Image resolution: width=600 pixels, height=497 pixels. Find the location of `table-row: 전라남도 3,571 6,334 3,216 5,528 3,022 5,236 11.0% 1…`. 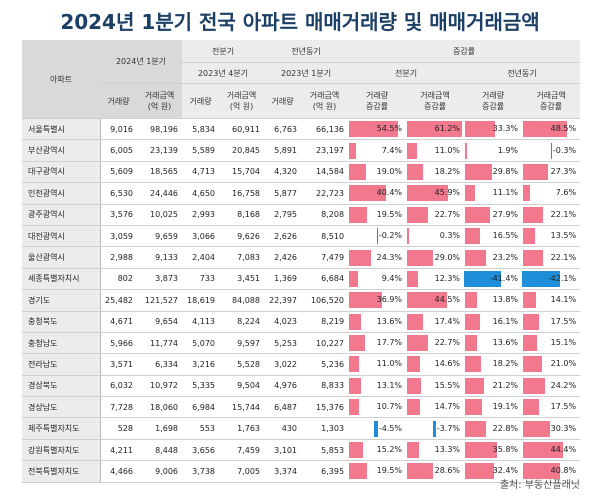

table-row: 전라남도 3,571 6,334 3,216 5,528 3,022 5,236 11.0% 1… is located at coordinates (301, 364).